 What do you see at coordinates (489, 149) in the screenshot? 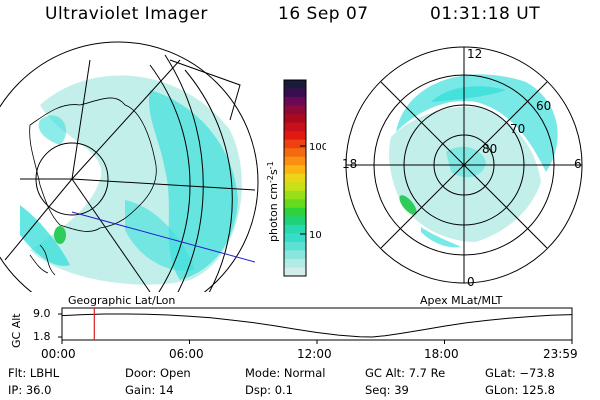
I see `mlat-label-80: 80` at bounding box center [489, 149].